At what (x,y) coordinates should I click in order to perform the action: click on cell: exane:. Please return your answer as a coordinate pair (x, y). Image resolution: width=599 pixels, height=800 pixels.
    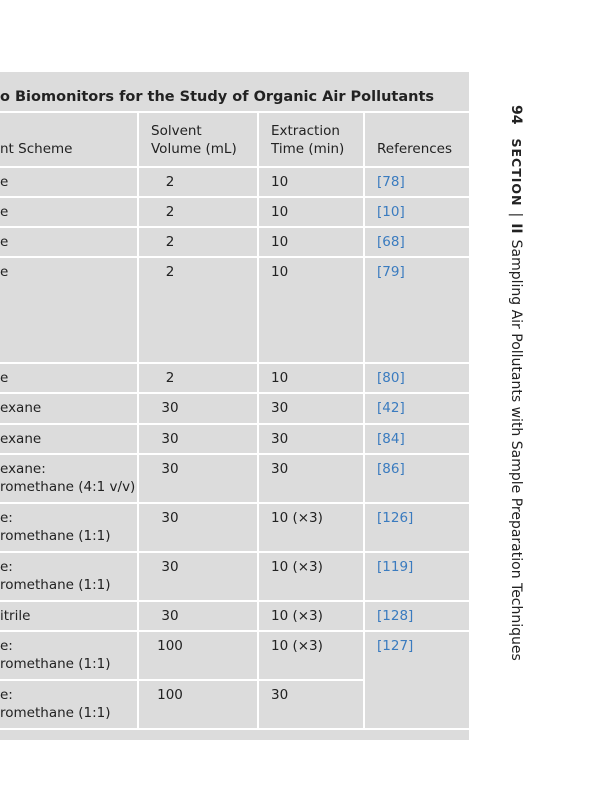
    Looking at the image, I should click on (23, 469).